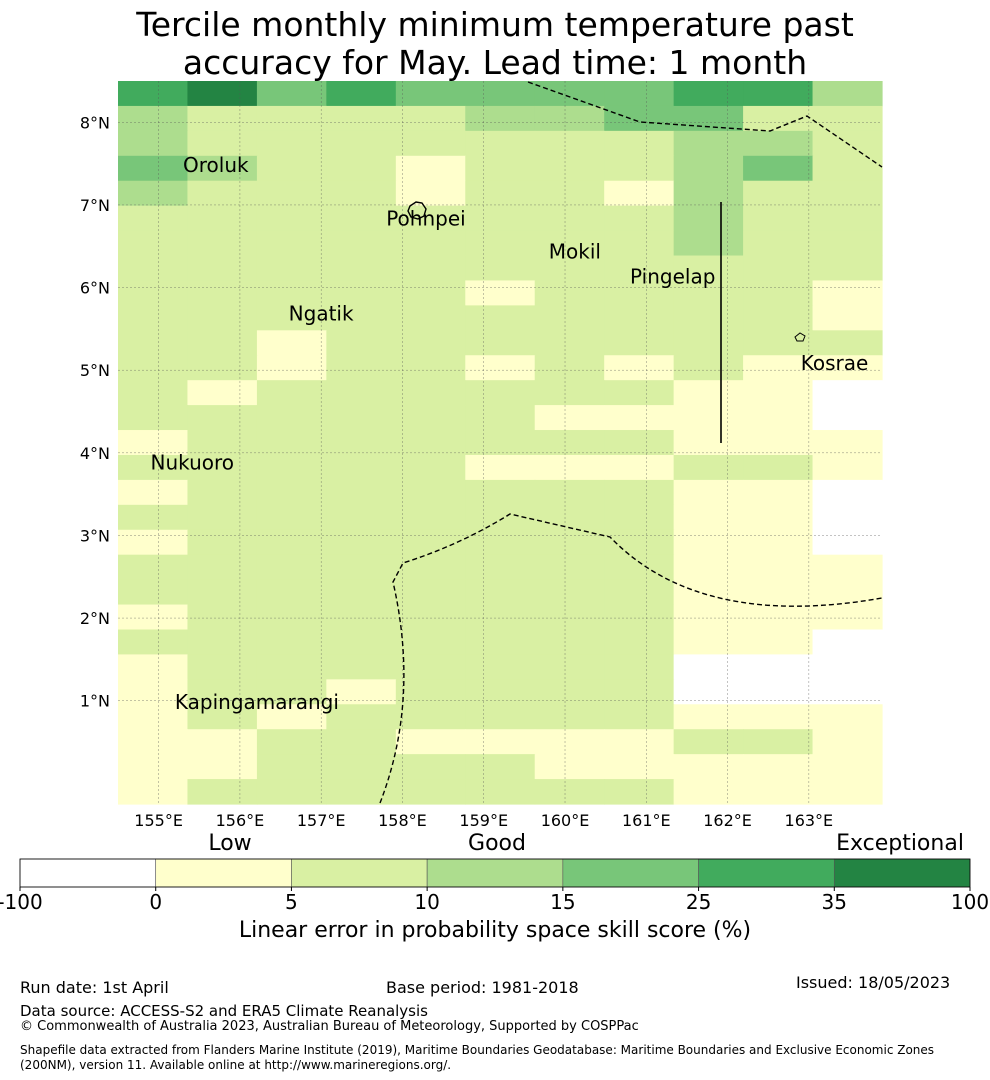 This screenshot has width=990, height=1080. What do you see at coordinates (402, 820) in the screenshot?
I see `lon-tick-label: 158°E` at bounding box center [402, 820].